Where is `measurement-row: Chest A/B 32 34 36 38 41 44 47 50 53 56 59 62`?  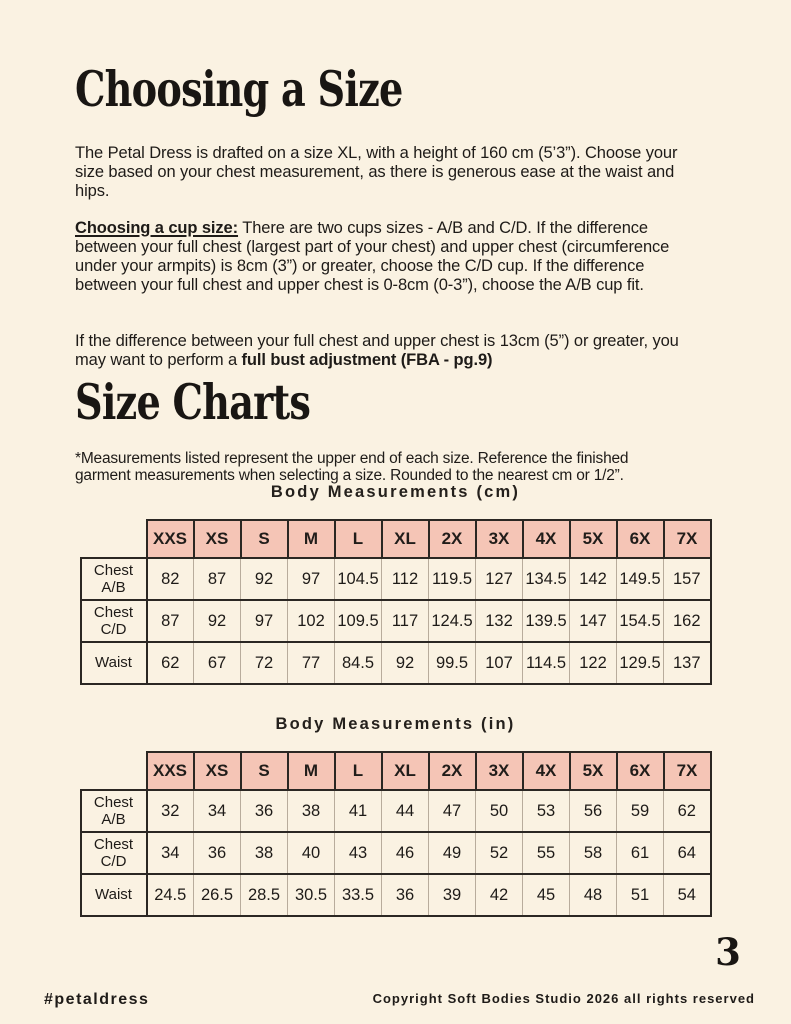 measurement-row: Chest A/B 32 34 36 38 41 44 47 50 53 56 59 62 is located at coordinates (395, 811).